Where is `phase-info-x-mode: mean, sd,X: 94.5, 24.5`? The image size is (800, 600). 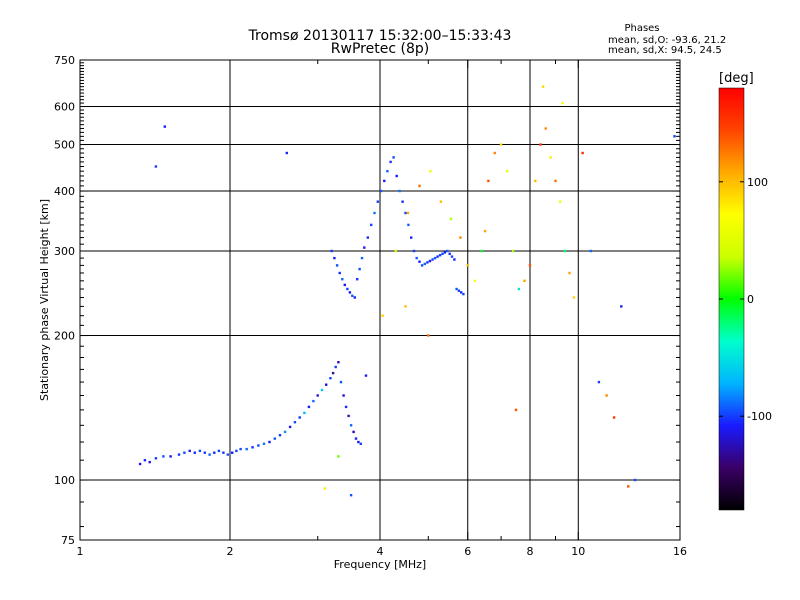
phase-info-x-mode: mean, sd,X: 94.5, 24.5 is located at coordinates (665, 50).